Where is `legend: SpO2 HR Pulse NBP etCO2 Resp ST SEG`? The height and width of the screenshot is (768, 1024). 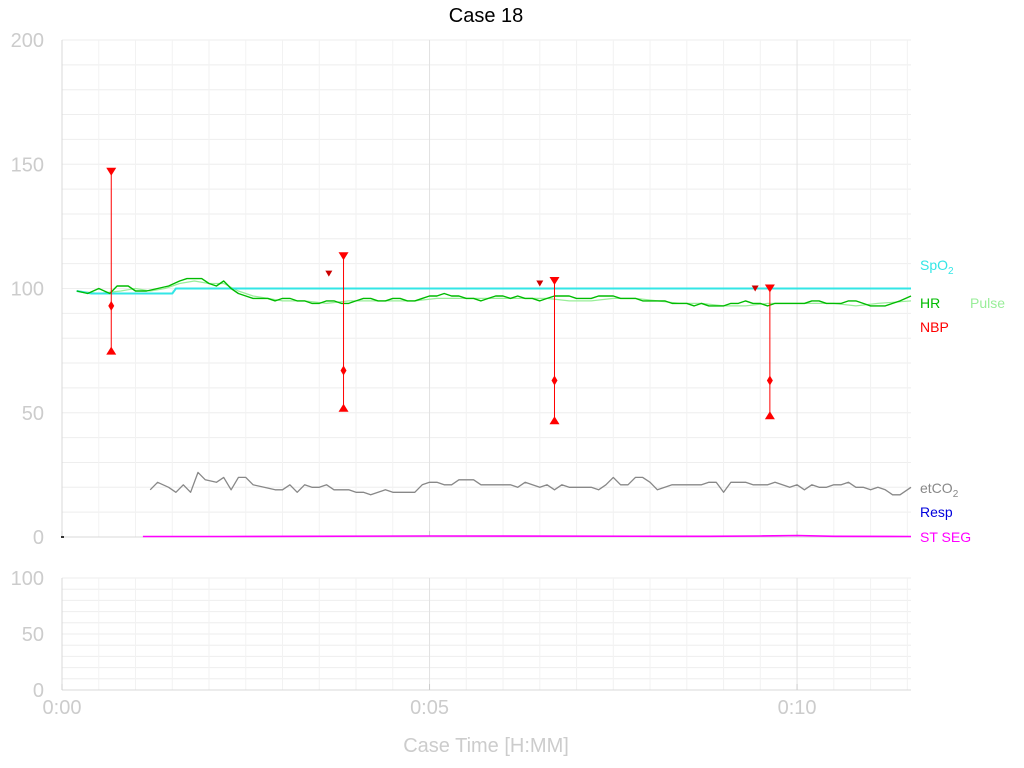 legend: SpO2 HR Pulse NBP etCO2 Resp ST SEG is located at coordinates (962, 401).